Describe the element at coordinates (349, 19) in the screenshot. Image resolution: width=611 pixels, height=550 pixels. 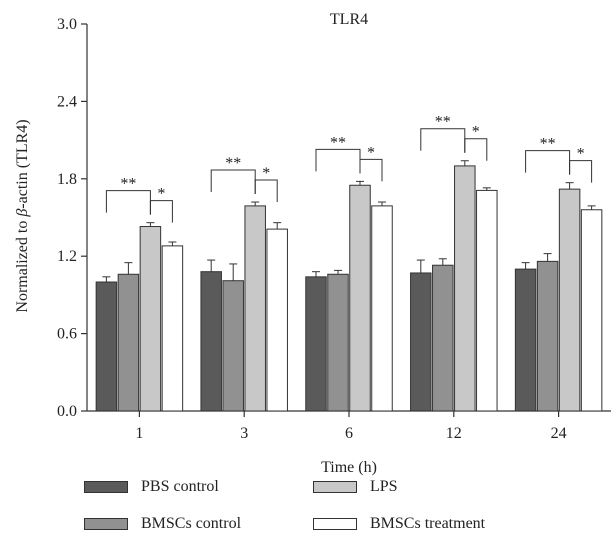
I see `chart-title: TLR4` at that location.